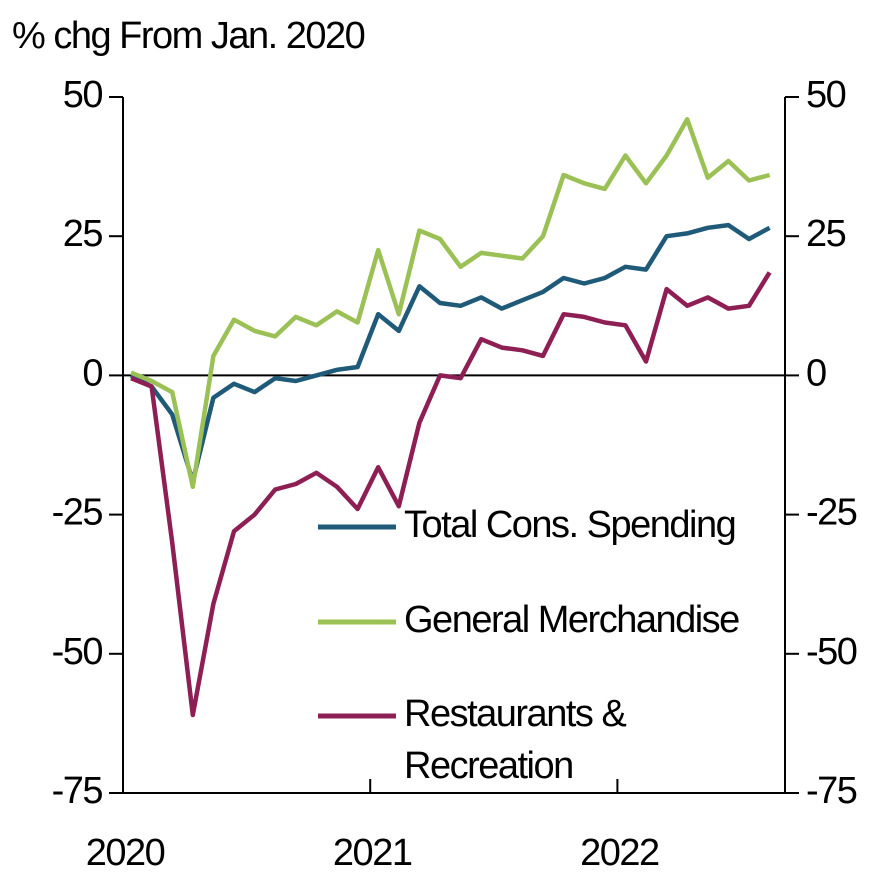 This screenshot has height=882, width=891. Describe the element at coordinates (125, 853) in the screenshot. I see `x-tick-label: 2020` at that location.